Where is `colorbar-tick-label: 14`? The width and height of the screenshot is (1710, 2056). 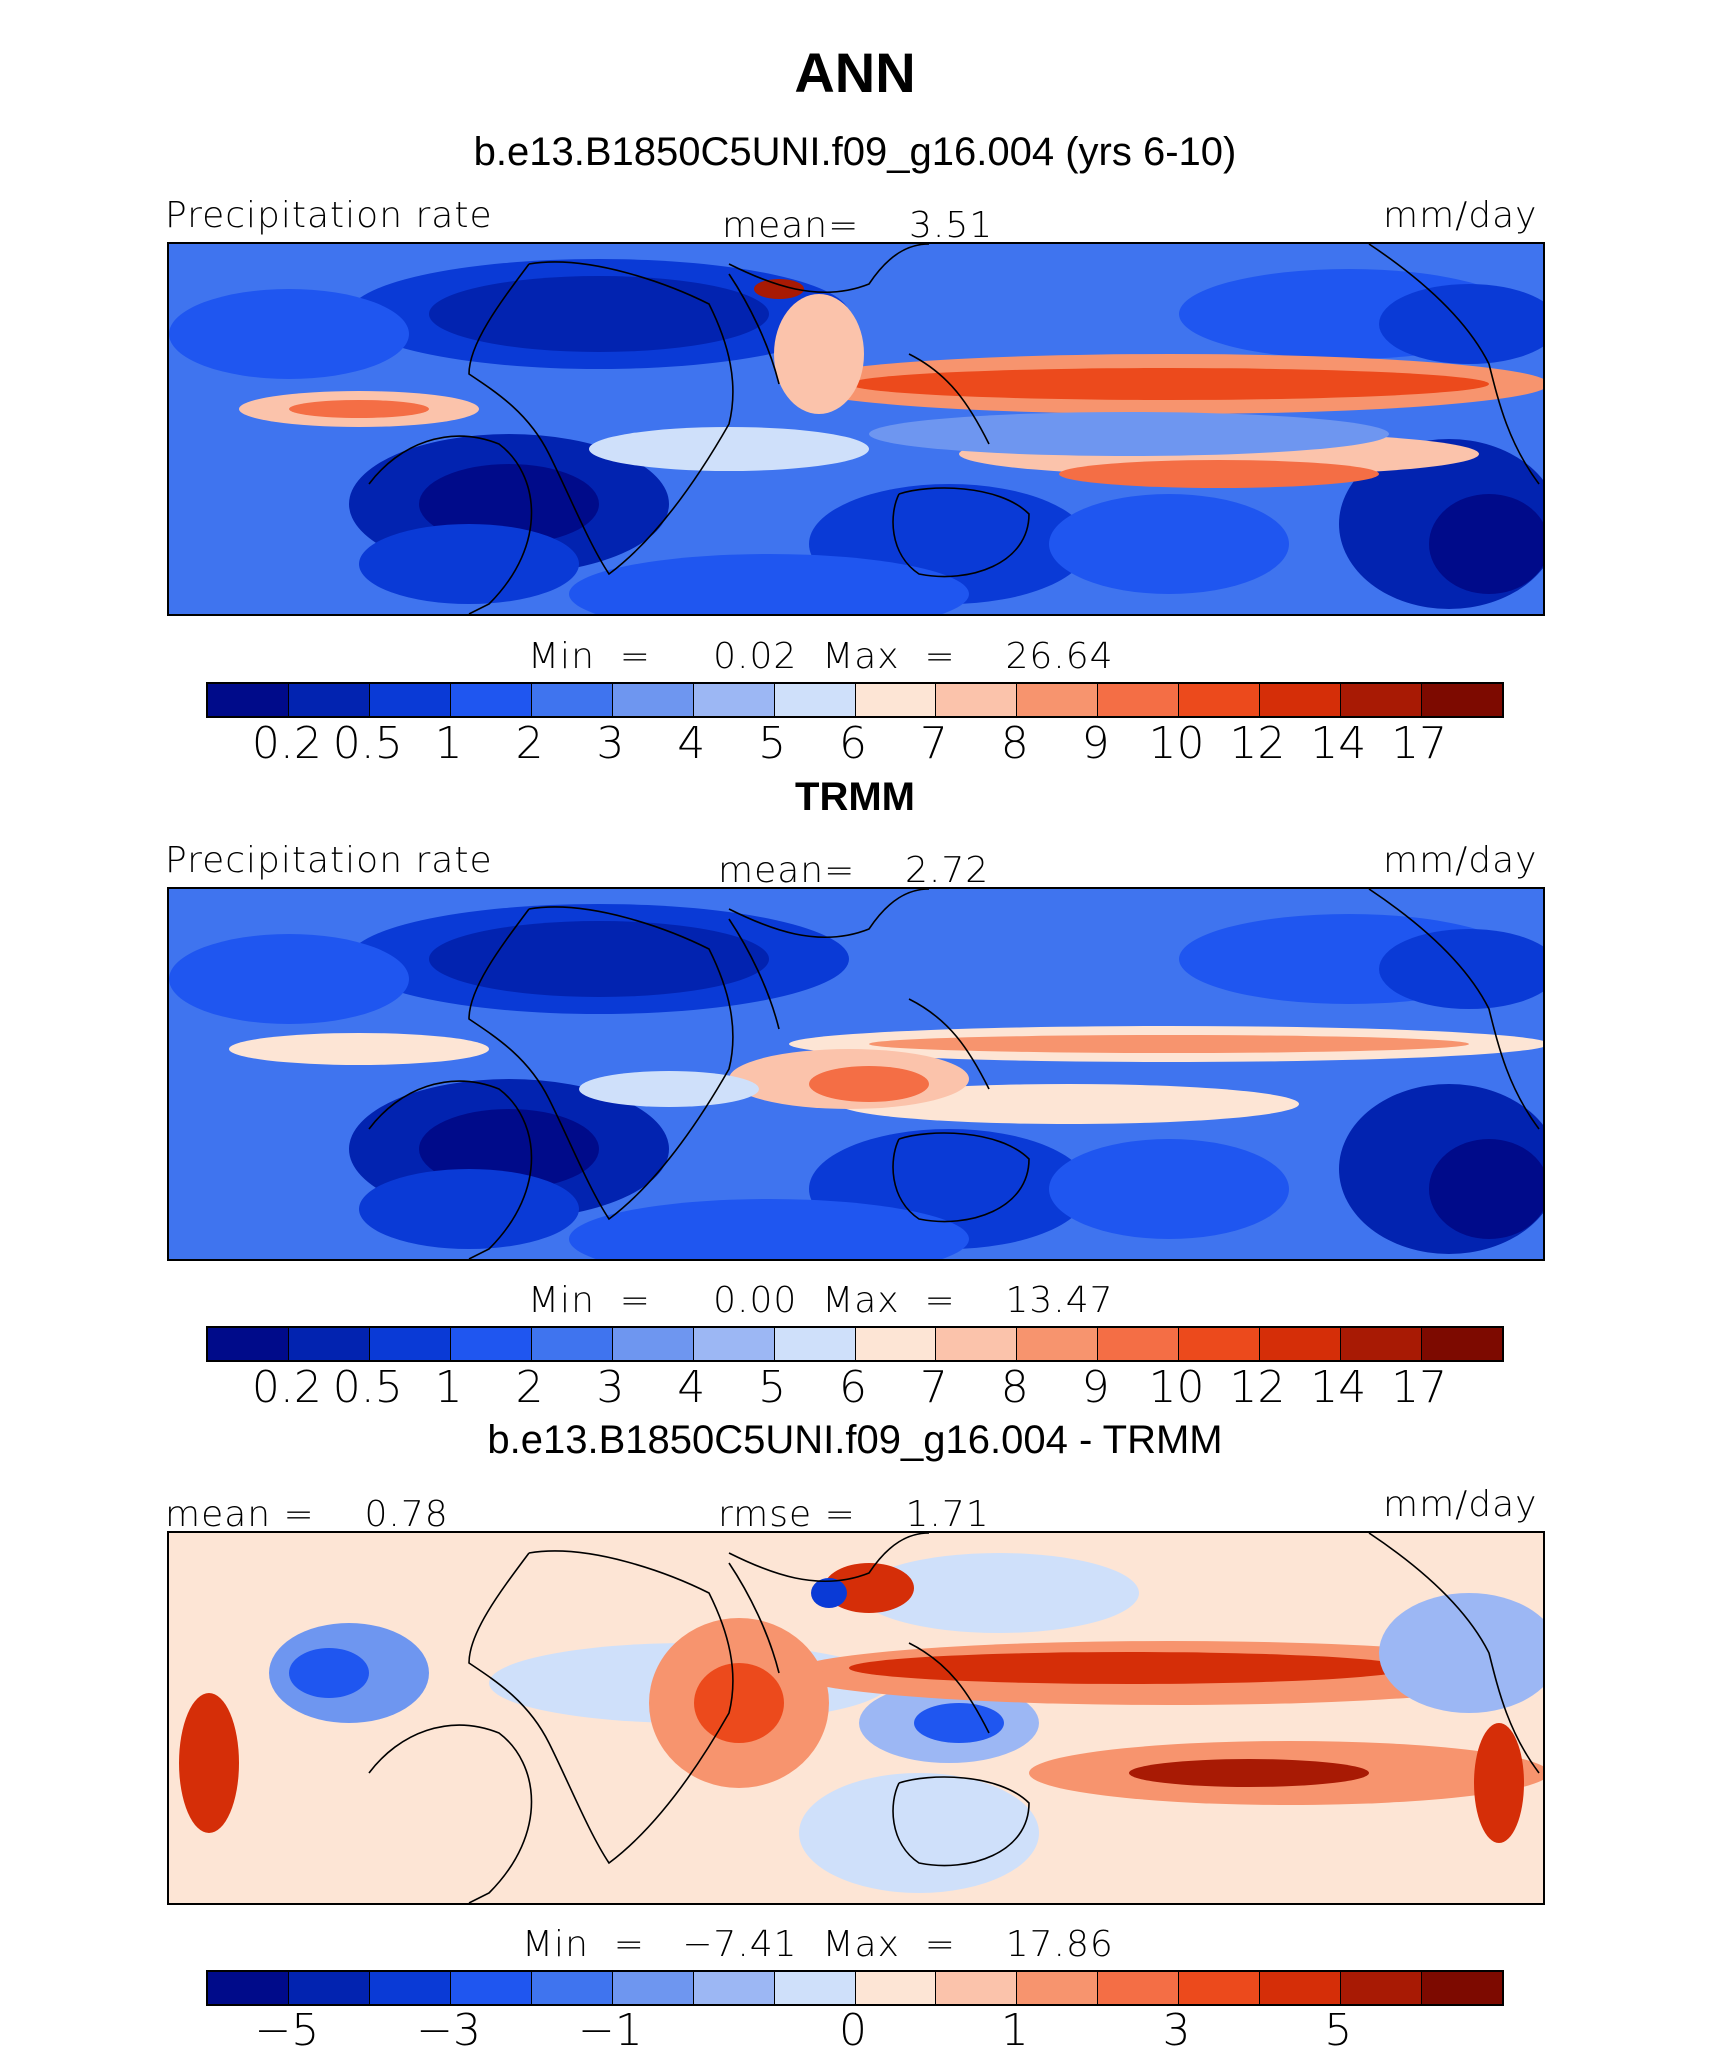 colorbar-tick-label: 14 is located at coordinates (1338, 1387).